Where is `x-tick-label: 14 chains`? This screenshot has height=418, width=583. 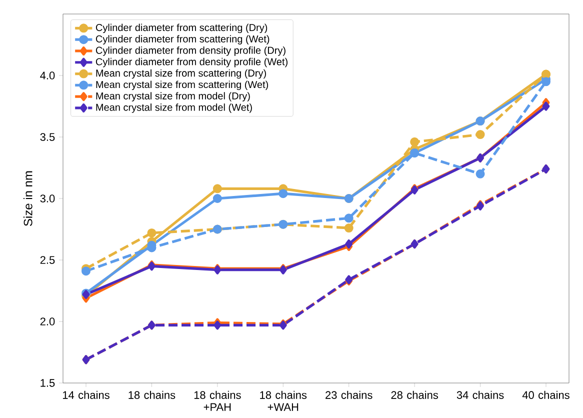
x-tick-label: 14 chains is located at coordinates (86, 394).